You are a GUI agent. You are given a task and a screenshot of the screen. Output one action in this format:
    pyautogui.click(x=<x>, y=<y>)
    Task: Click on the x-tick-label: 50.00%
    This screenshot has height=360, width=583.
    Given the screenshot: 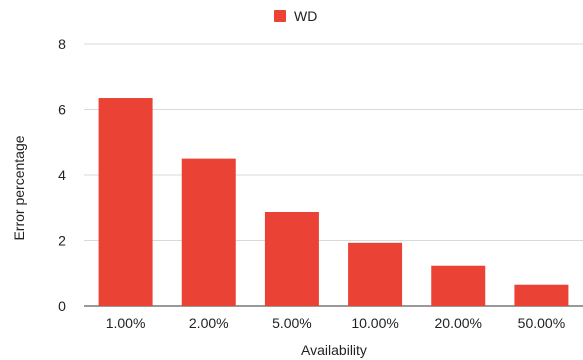 What is the action you would take?
    pyautogui.click(x=541, y=323)
    